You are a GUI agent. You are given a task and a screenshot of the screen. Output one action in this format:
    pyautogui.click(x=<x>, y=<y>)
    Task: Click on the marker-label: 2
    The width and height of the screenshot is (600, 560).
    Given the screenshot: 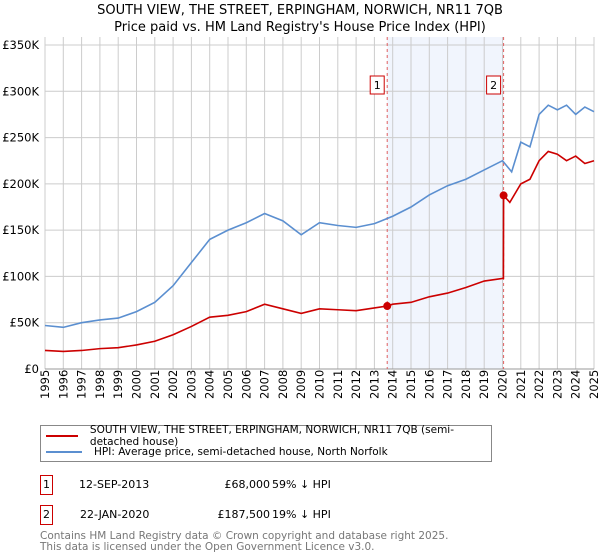 What is the action you would take?
    pyautogui.click(x=493, y=85)
    